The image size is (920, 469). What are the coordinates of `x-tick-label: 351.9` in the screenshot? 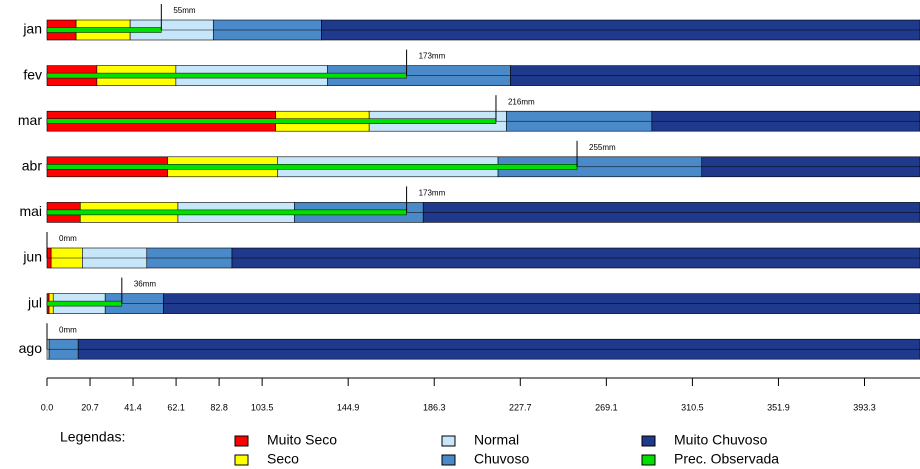 It's located at (778, 407).